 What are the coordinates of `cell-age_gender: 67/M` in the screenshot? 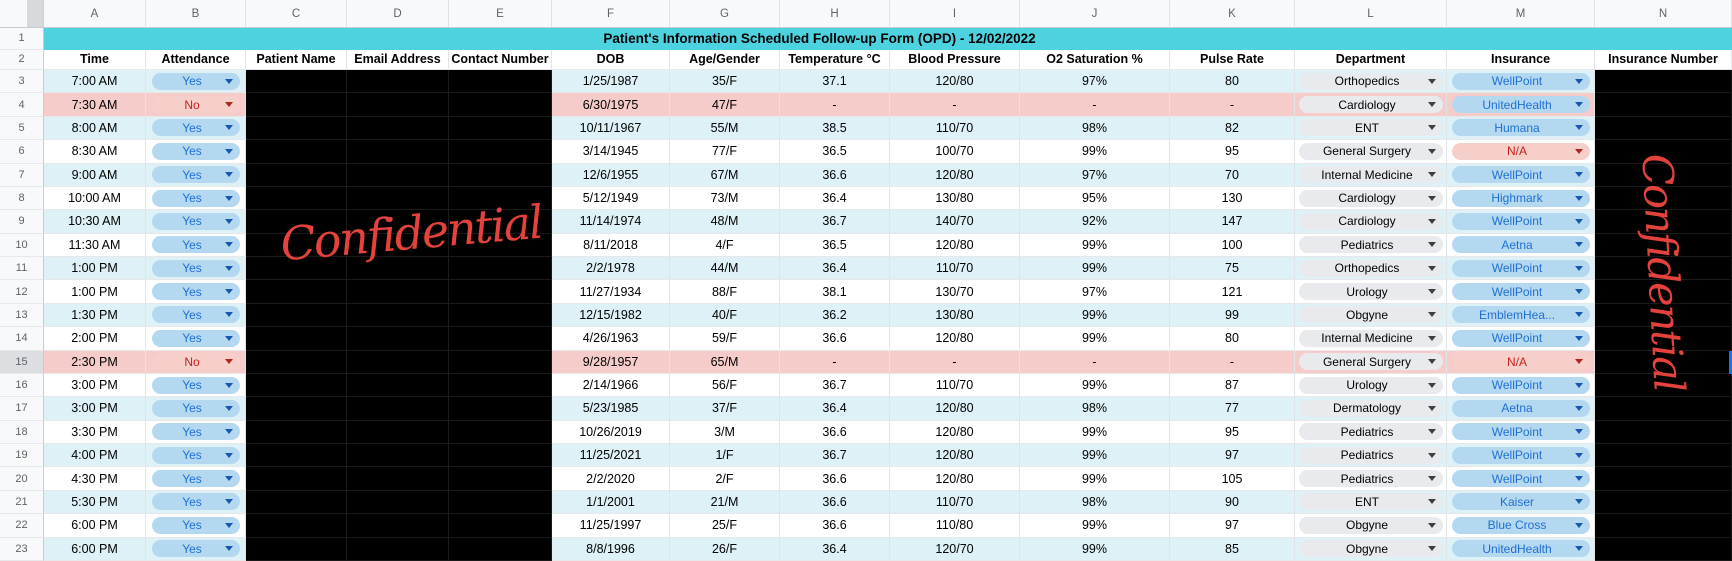 It's located at (725, 175).